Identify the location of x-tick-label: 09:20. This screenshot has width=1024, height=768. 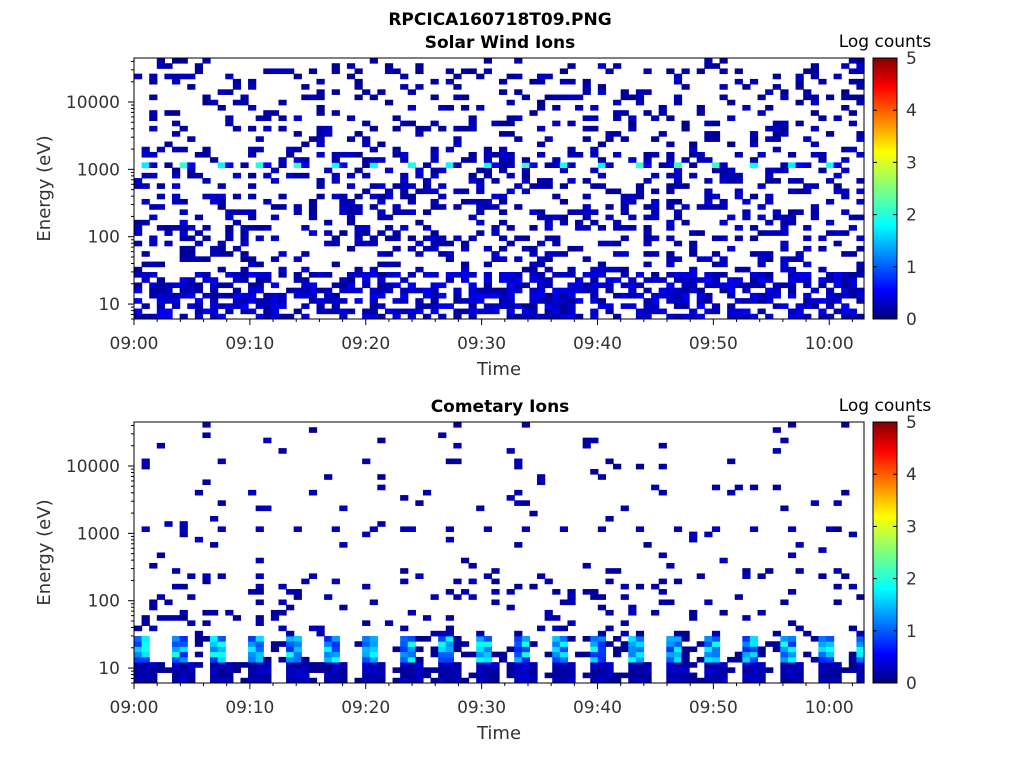
(365, 708).